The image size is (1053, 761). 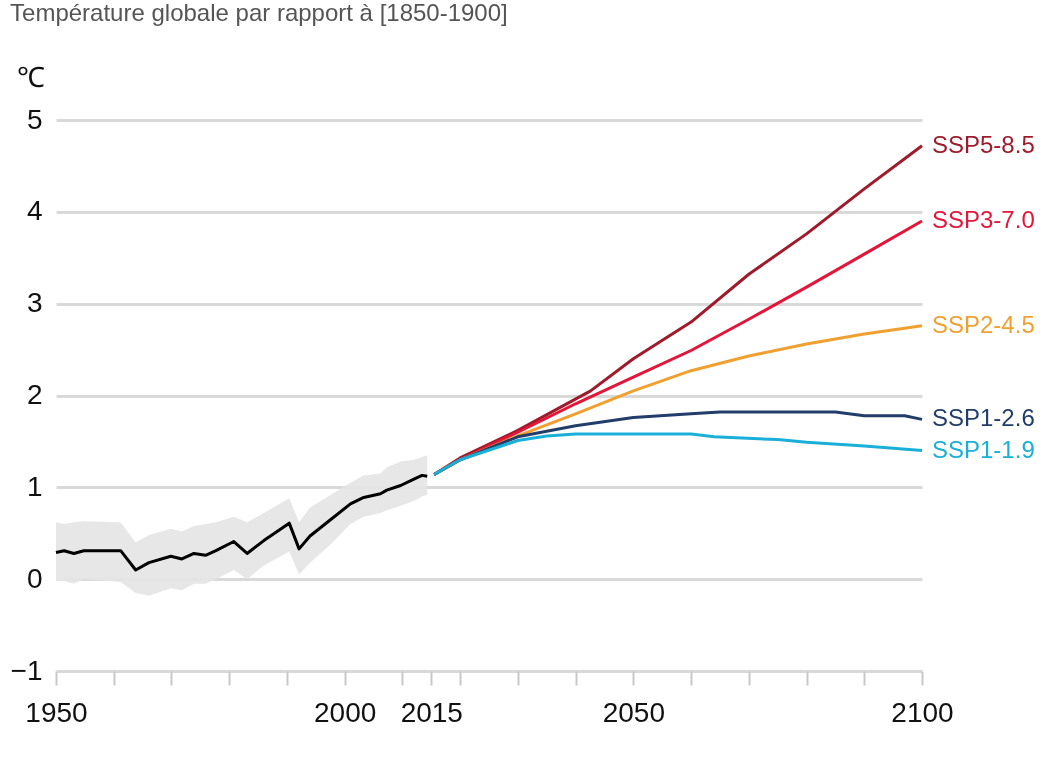 I want to click on series-label: SSP2-4.5, so click(x=983, y=324).